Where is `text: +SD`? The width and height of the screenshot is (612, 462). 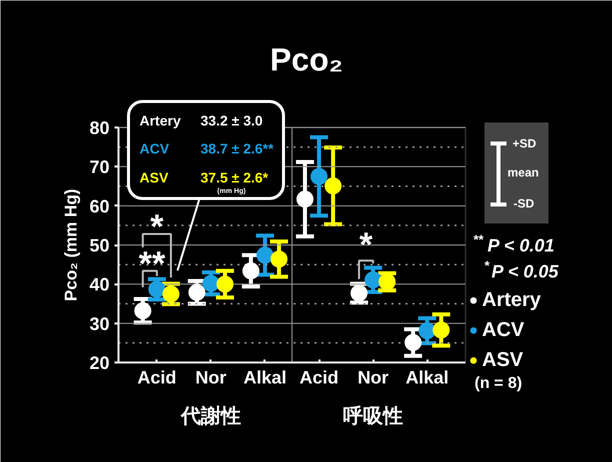
text: +SD is located at coordinates (524, 143).